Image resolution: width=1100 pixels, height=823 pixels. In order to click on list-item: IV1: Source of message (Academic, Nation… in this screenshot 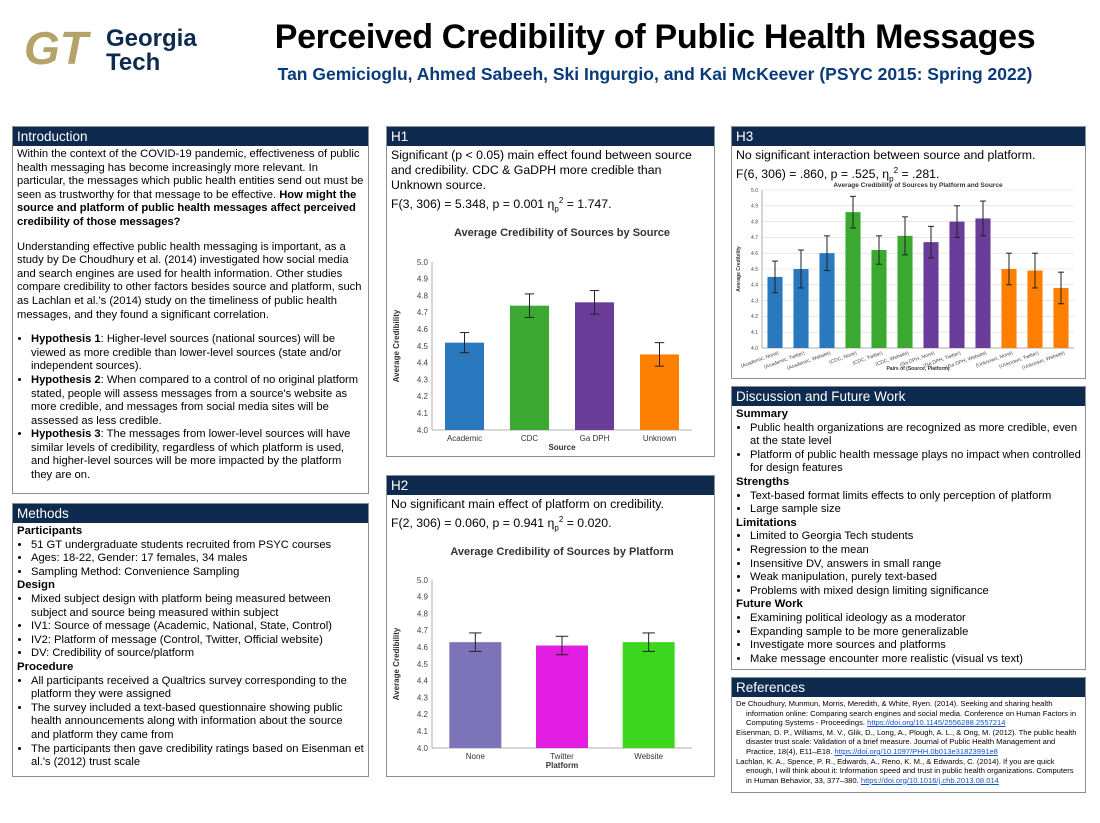, I will do `click(197, 627)`.